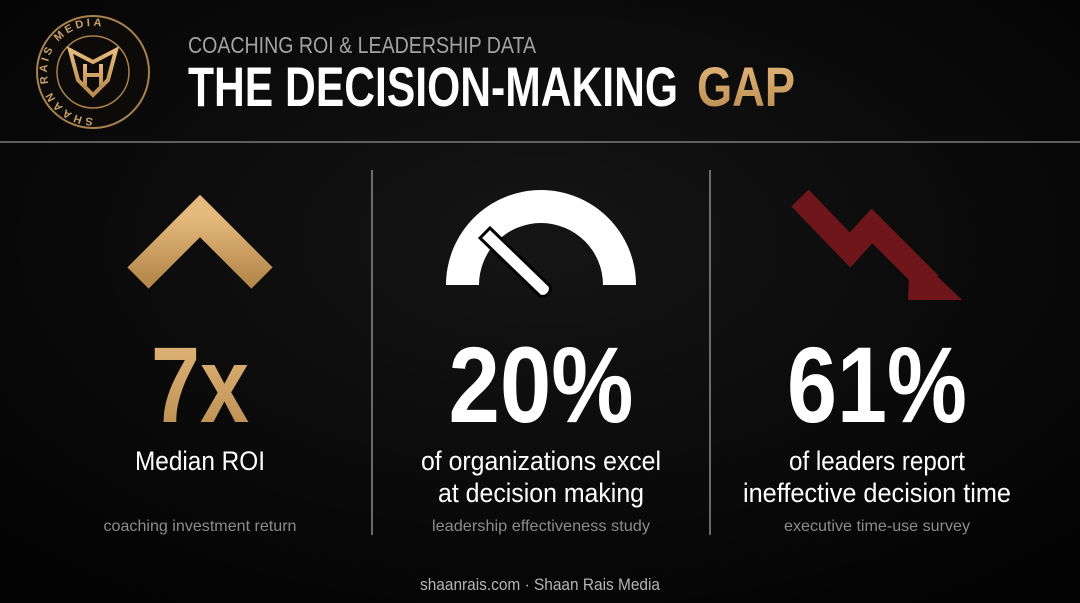  I want to click on footer: shaanrais.com · Shaan Rais Media, so click(540, 584).